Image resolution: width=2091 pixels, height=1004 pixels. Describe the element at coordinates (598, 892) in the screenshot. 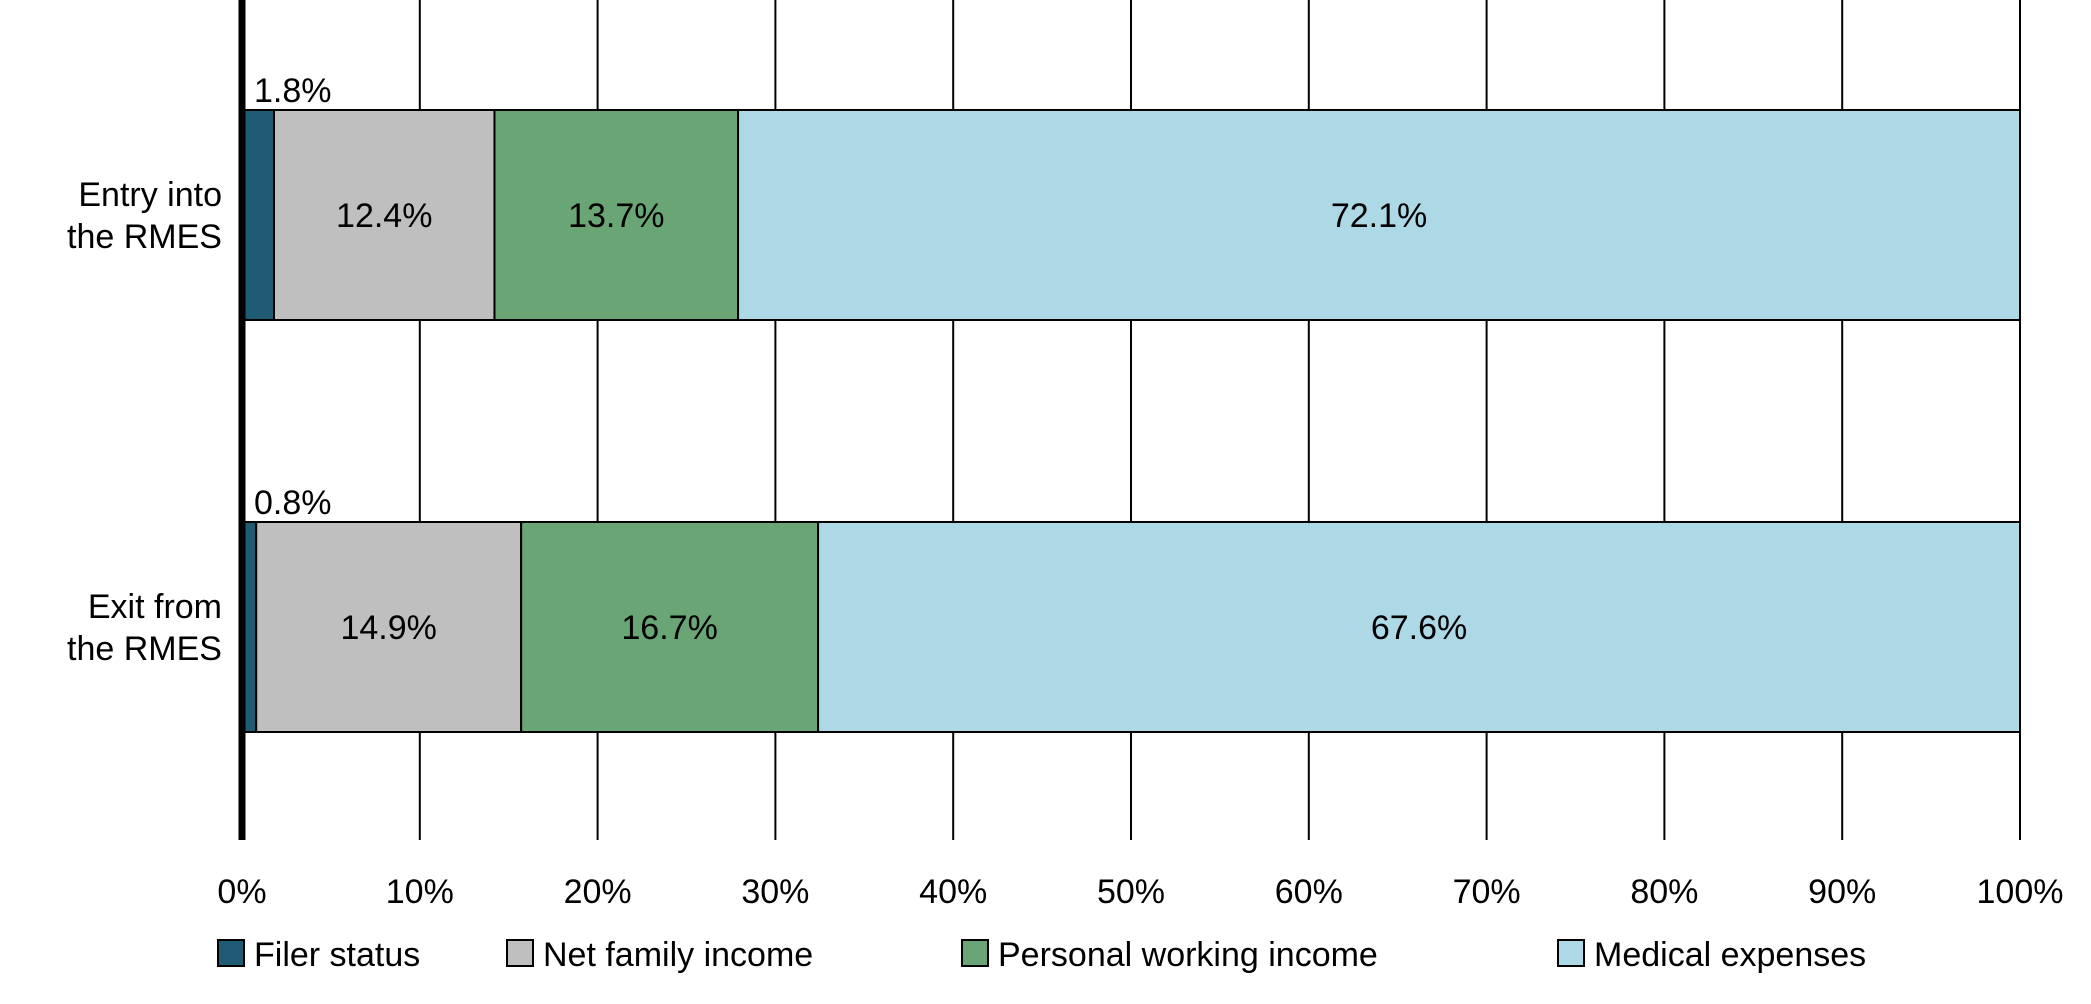

I see `x-tick-label-20: 20%` at that location.